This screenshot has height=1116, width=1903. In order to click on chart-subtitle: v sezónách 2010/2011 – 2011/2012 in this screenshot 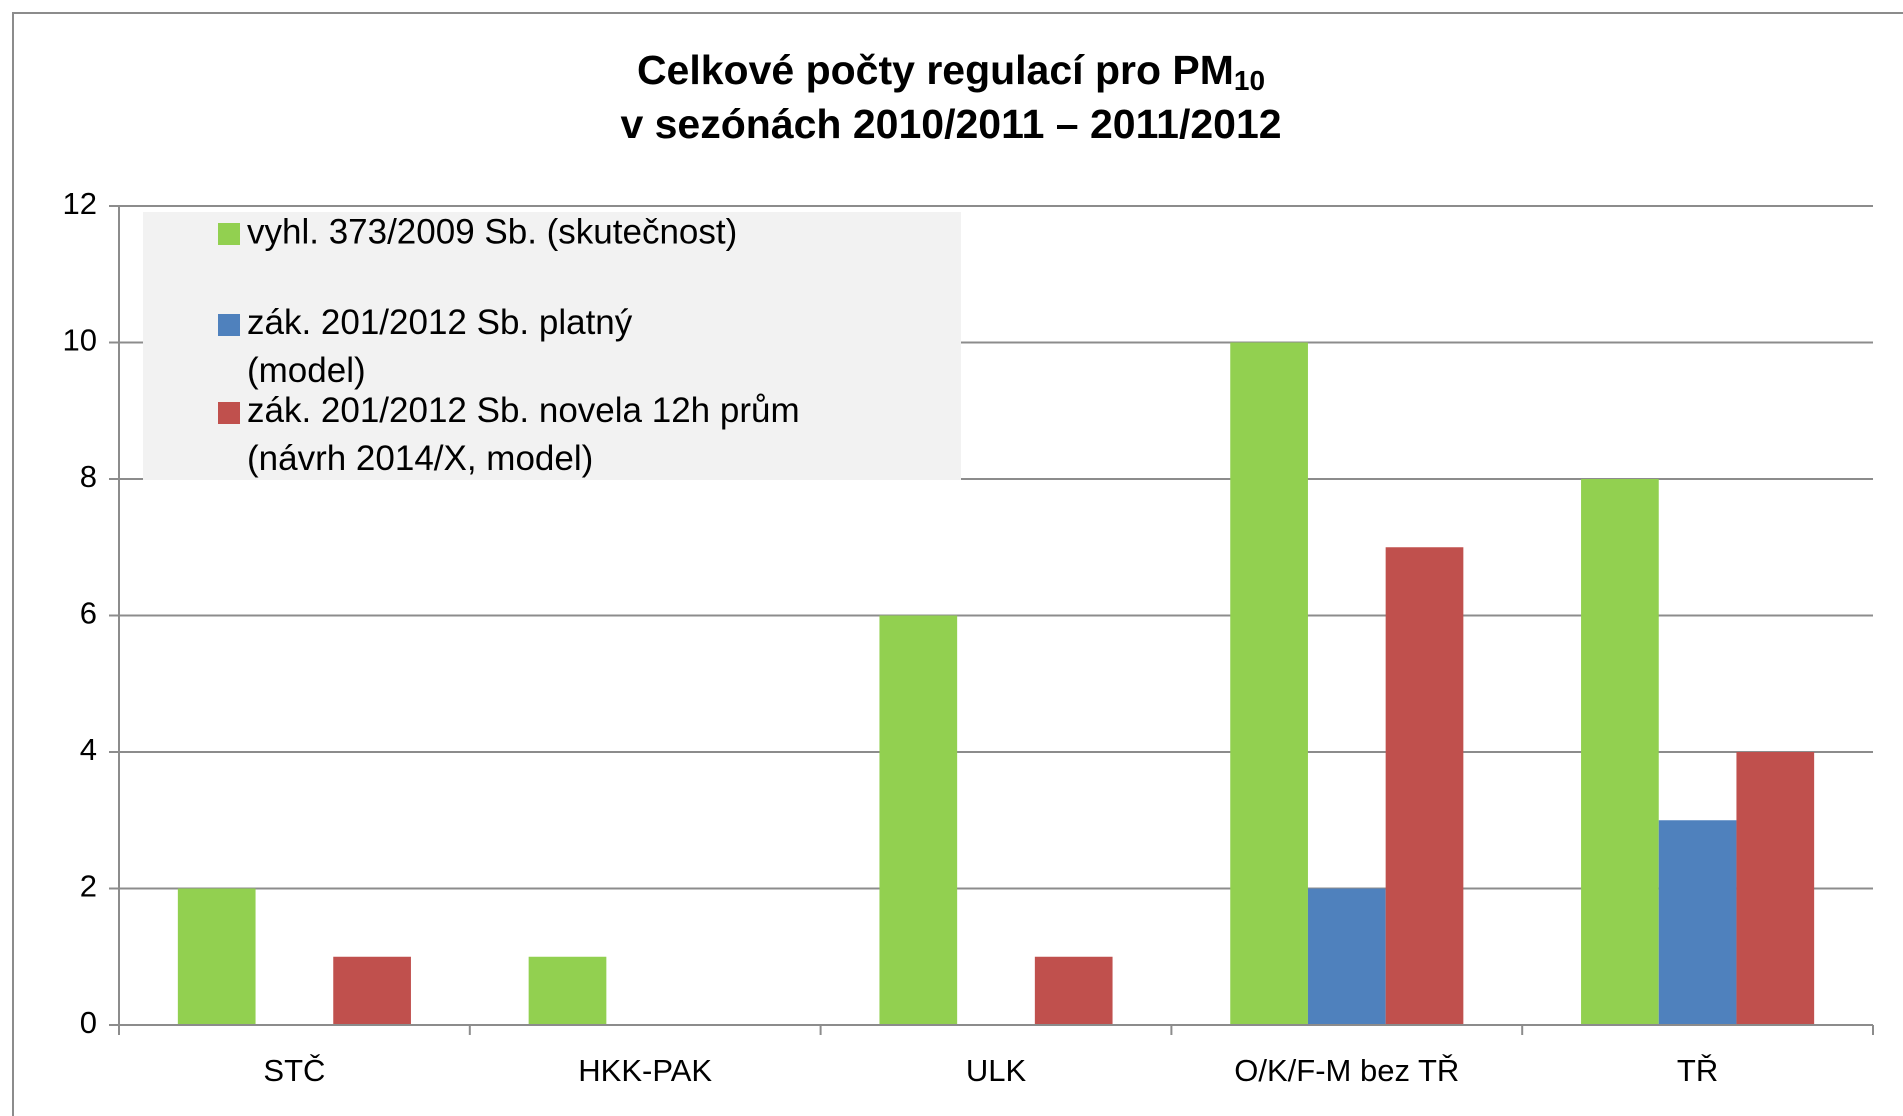, I will do `click(950, 124)`.